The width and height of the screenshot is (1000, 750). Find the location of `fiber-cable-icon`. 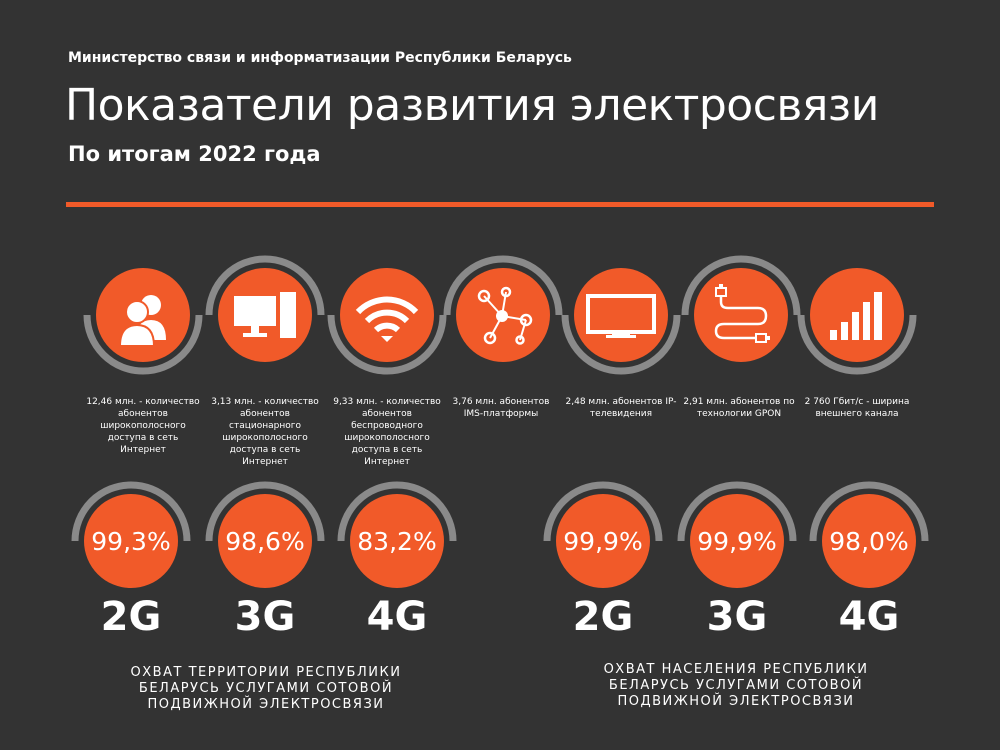

fiber-cable-icon is located at coordinates (742, 313).